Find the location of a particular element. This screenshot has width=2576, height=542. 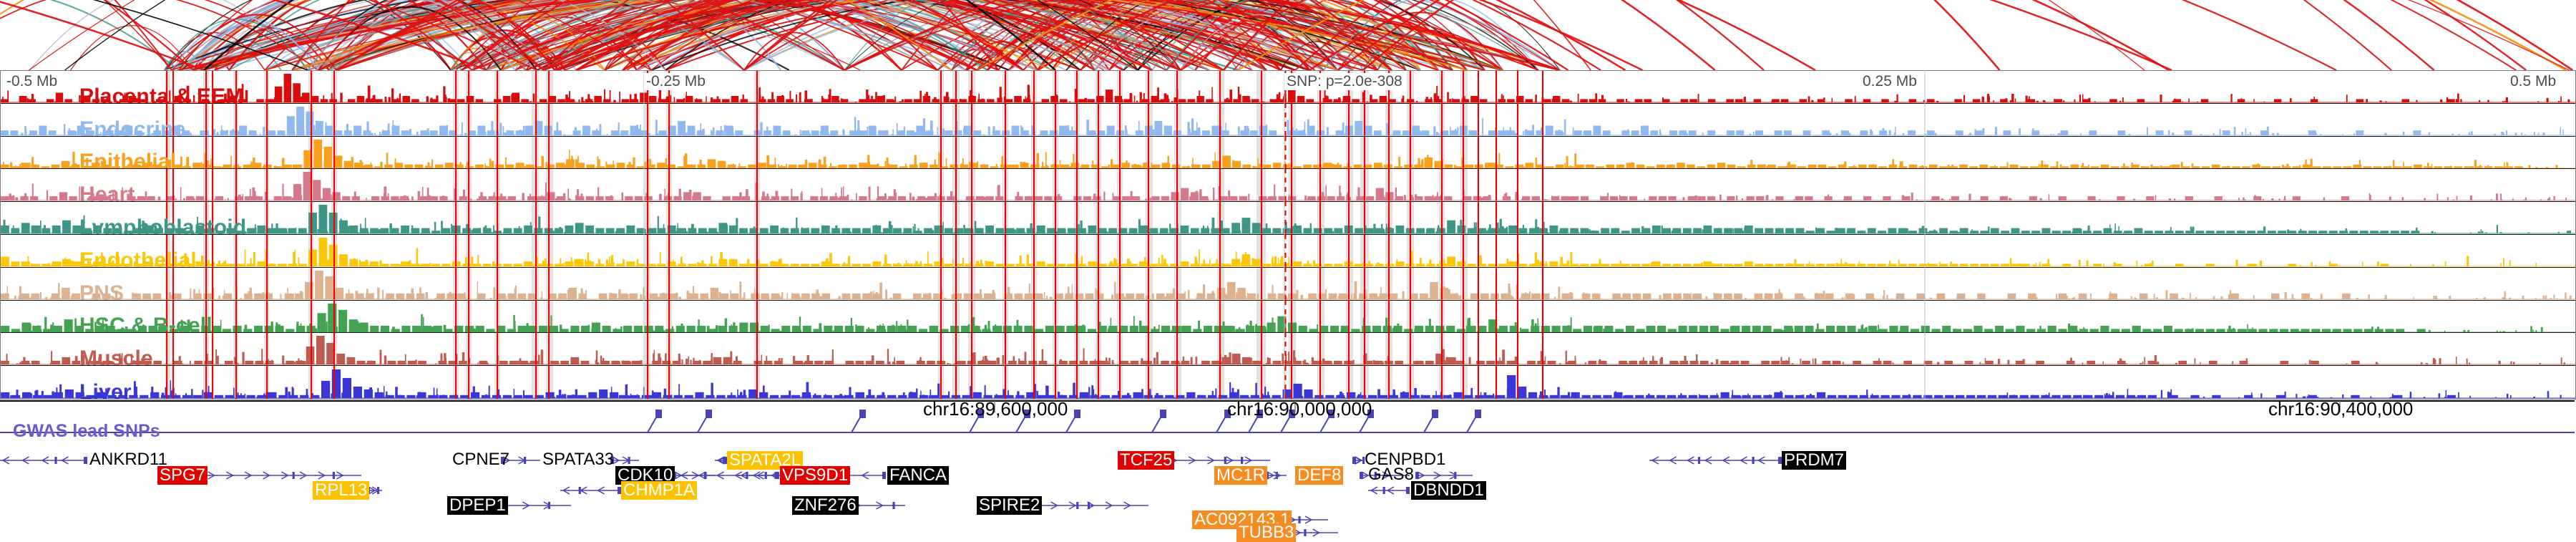

track-label: Placenta & EEM is located at coordinates (161, 95).